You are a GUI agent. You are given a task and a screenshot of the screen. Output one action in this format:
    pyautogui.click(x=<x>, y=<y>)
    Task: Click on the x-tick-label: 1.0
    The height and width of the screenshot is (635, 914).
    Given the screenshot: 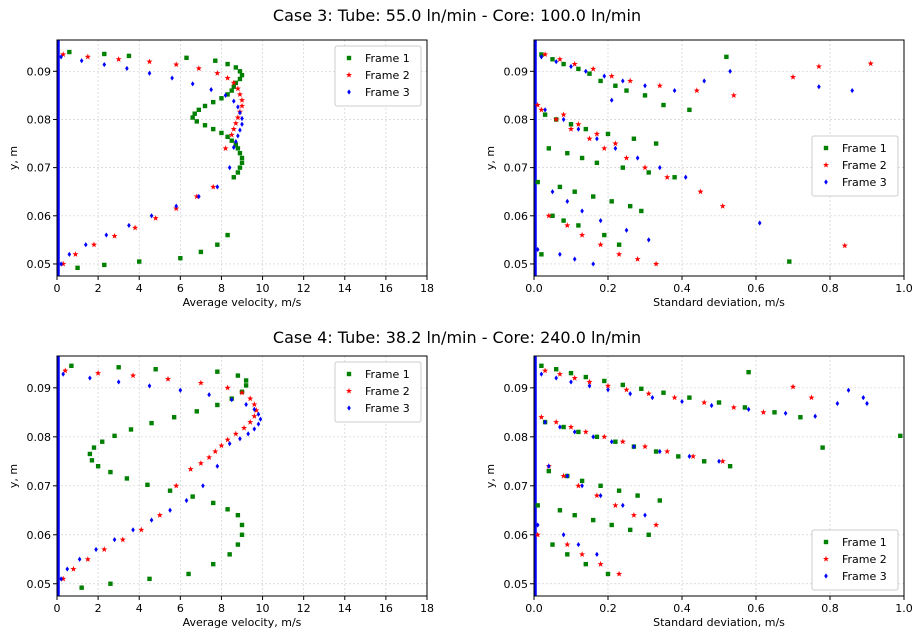 What is the action you would take?
    pyautogui.click(x=904, y=288)
    